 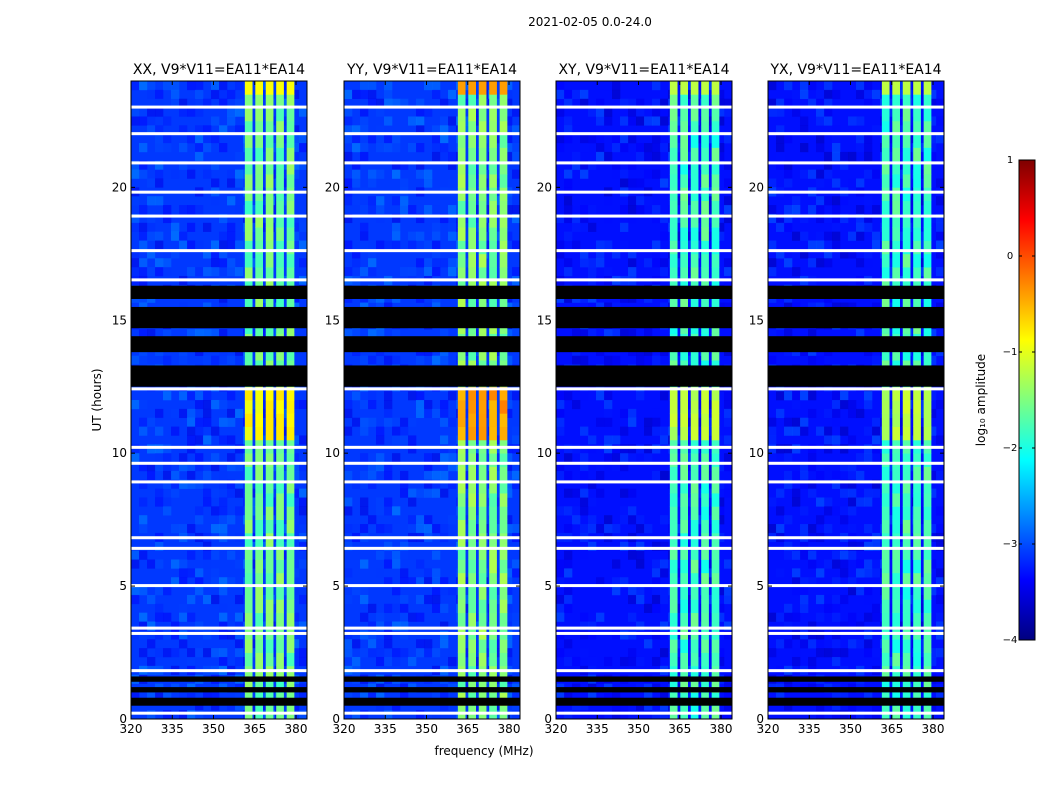 I want to click on y-tick-label: 5, so click(x=548, y=586).